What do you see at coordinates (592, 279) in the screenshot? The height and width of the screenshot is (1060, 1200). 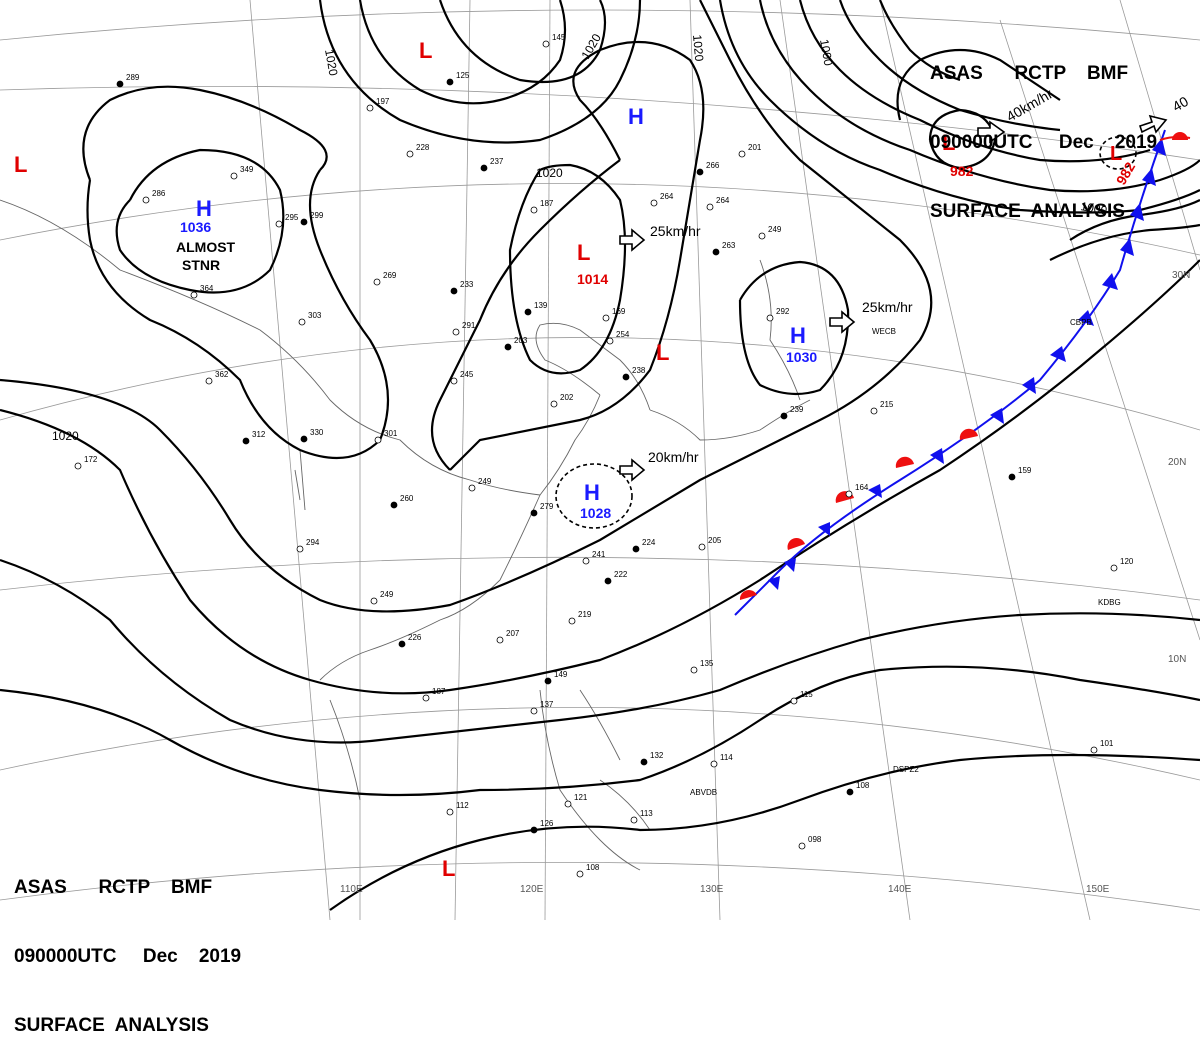 I see `low-pressure-value: 1014` at bounding box center [592, 279].